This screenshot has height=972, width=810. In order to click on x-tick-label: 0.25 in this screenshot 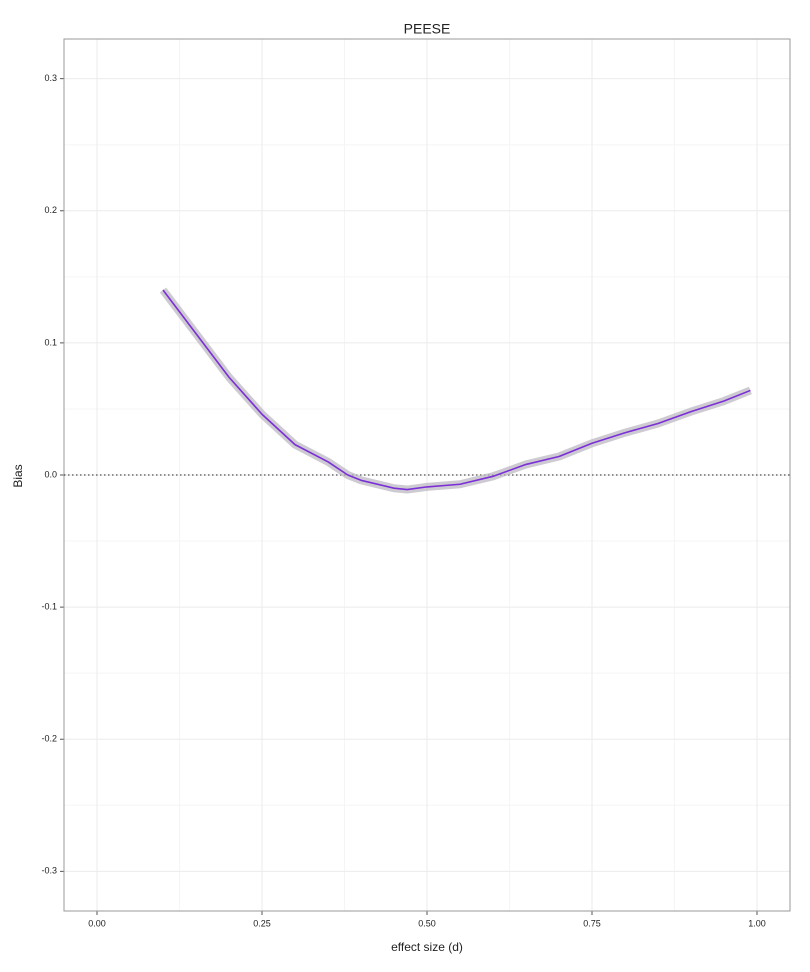, I will do `click(262, 923)`.